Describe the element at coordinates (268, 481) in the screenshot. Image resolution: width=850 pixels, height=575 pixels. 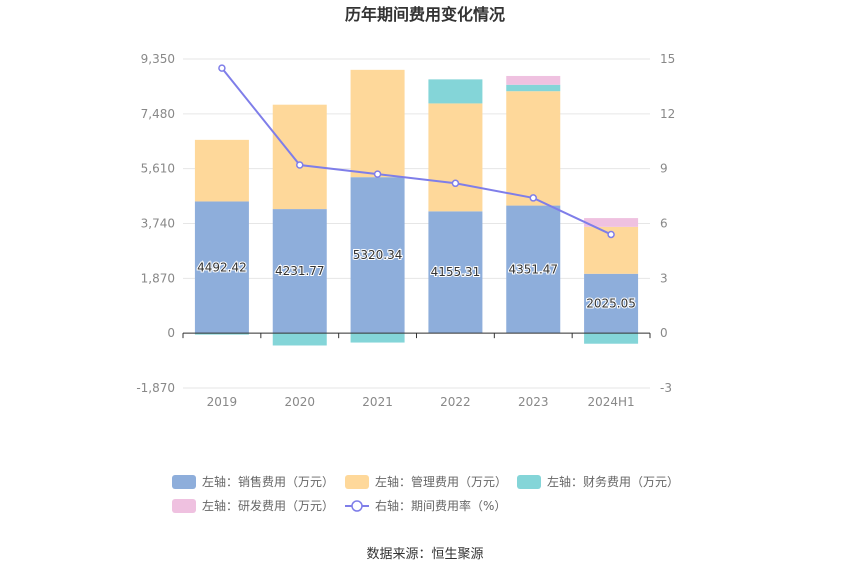
I see `legend-label: 左轴：销售费用（万元）` at that location.